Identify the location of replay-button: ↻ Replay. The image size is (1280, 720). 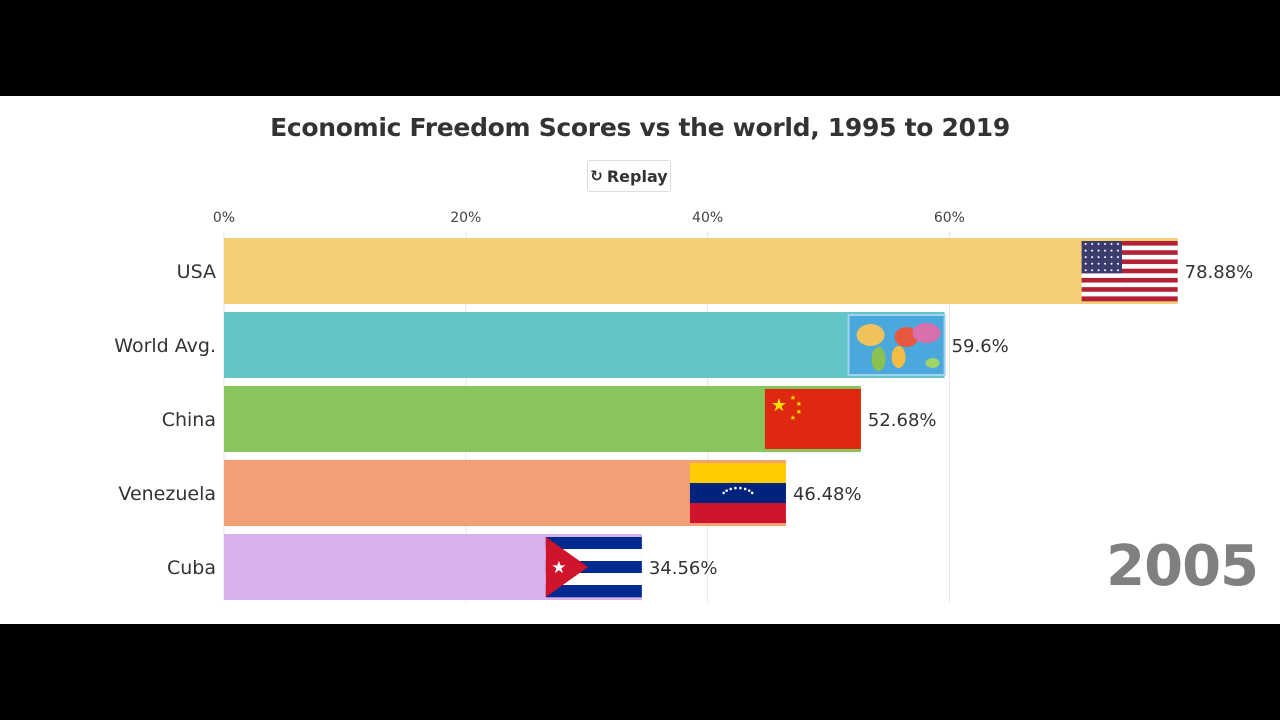
(629, 176).